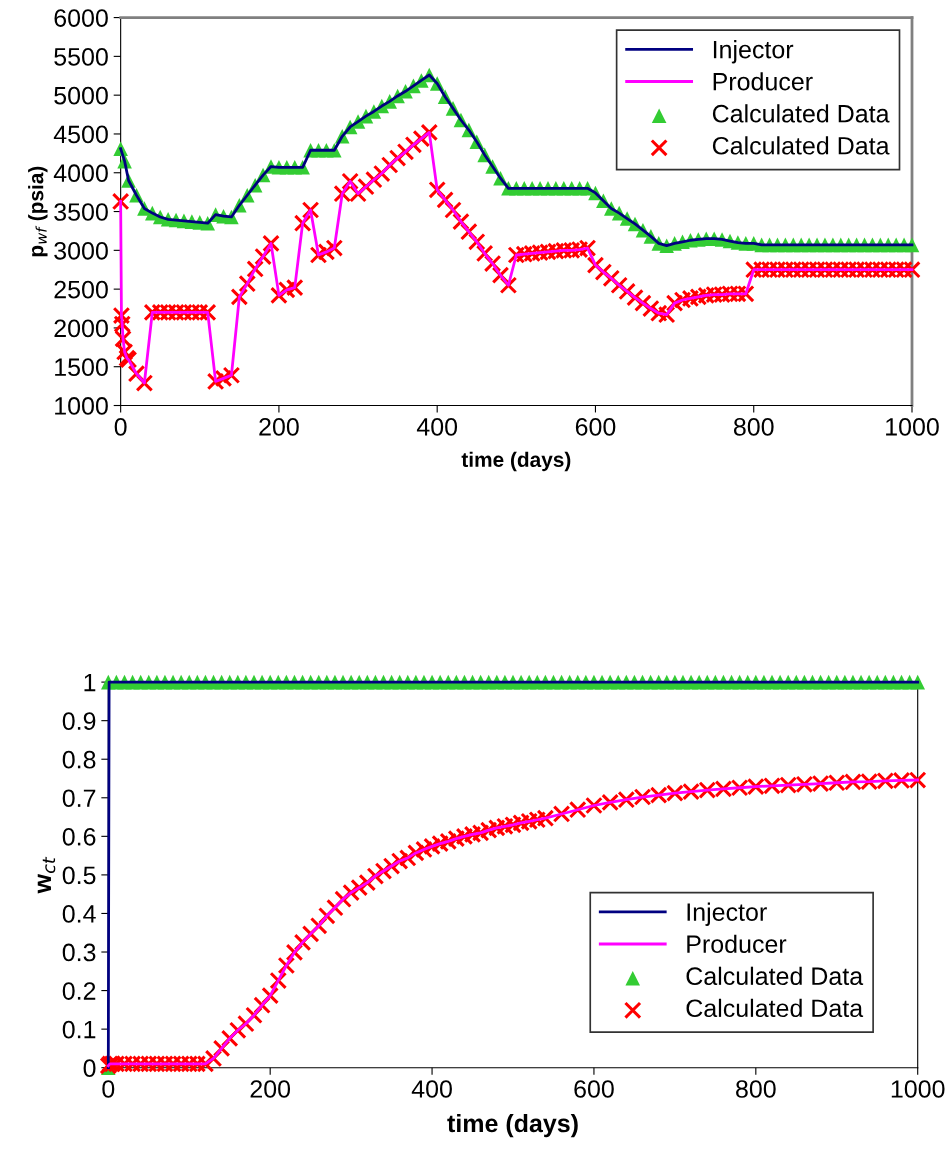 This screenshot has width=950, height=1172. What do you see at coordinates (79, 1029) in the screenshot?
I see `y-tick-label: 0.1` at bounding box center [79, 1029].